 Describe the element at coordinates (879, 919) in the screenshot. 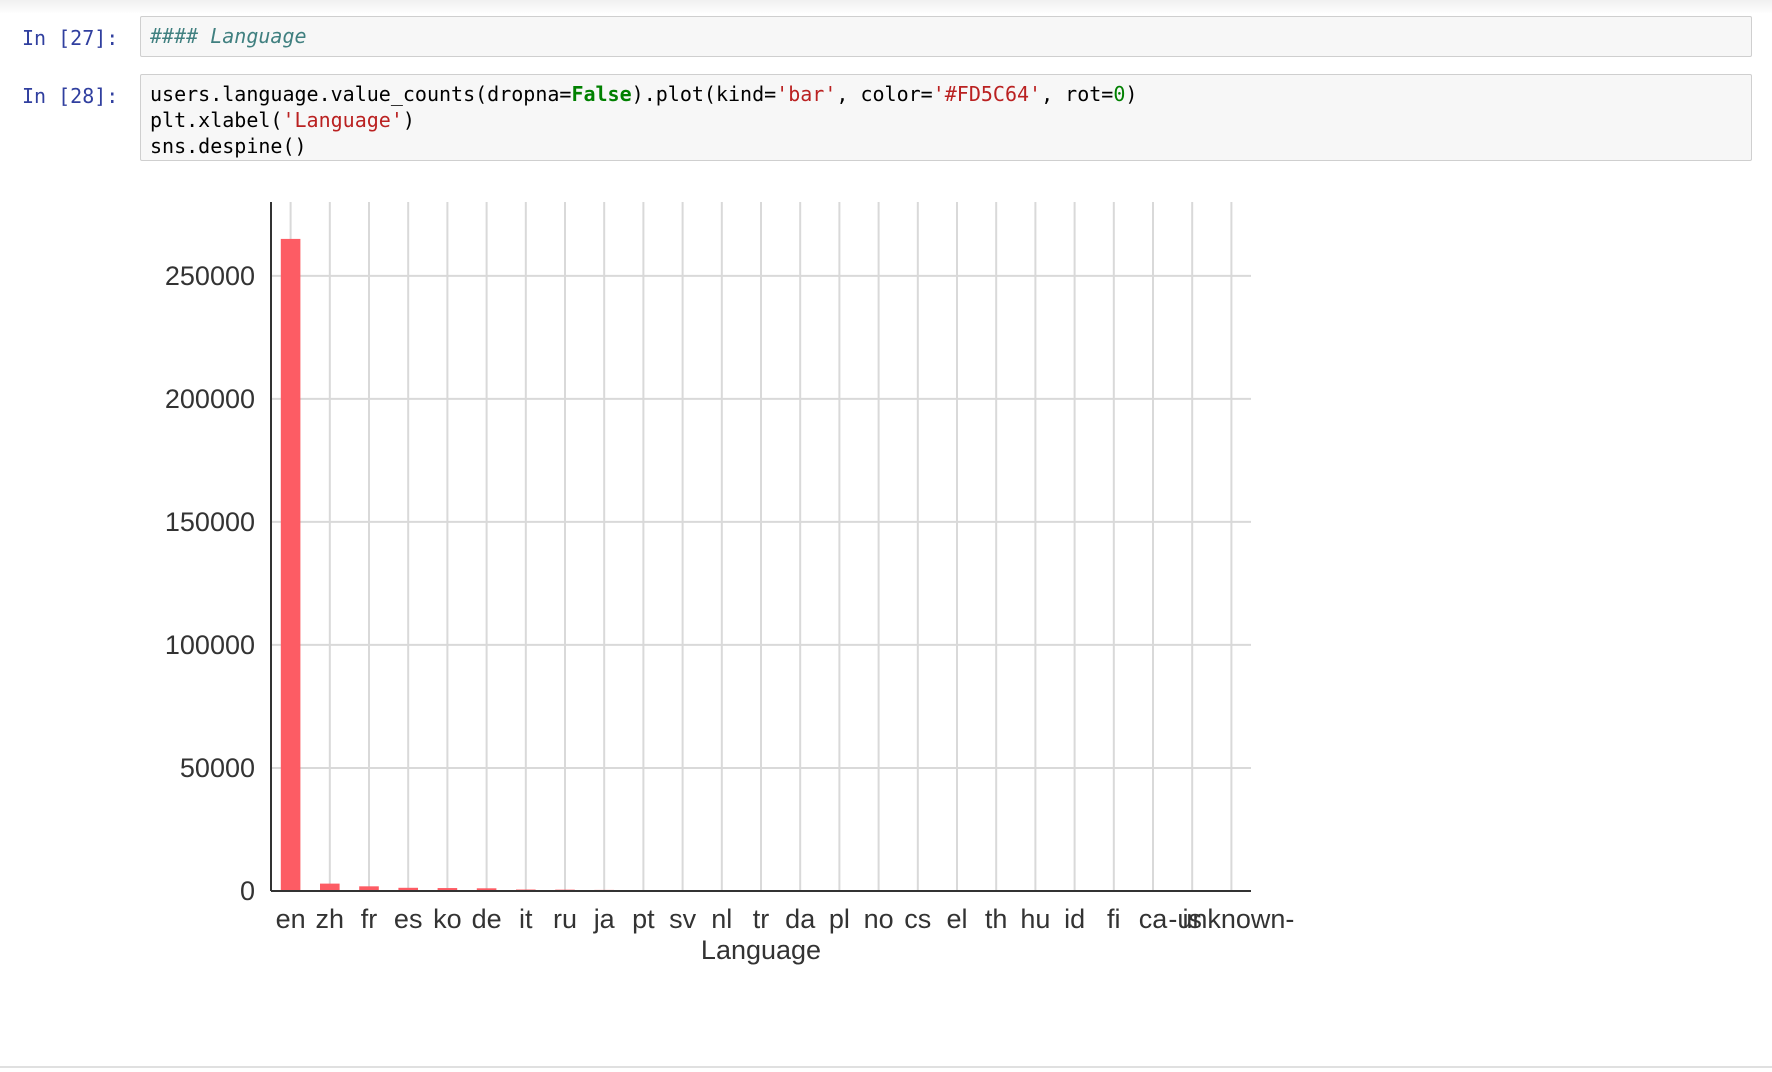

I see `x-tick-label: no` at that location.